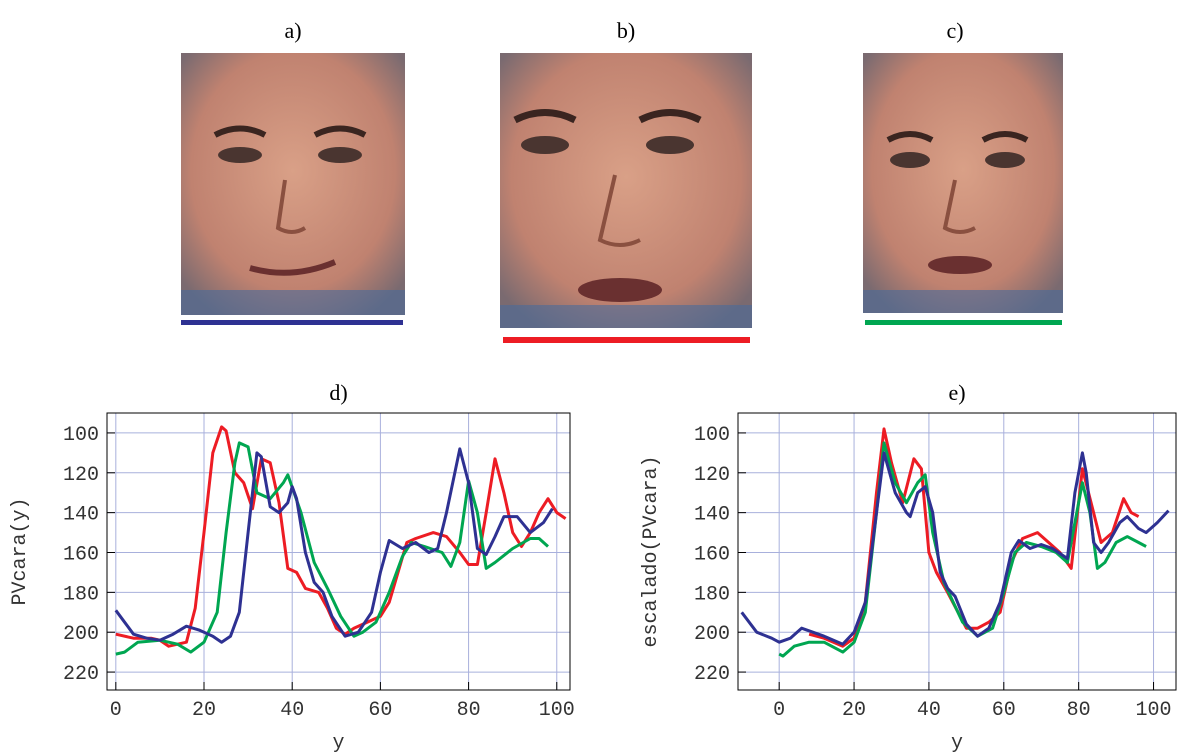 This screenshot has width=1183, height=754. What do you see at coordinates (651, 551) in the screenshot?
I see `y-axis-label: escalado(PVcara)` at bounding box center [651, 551].